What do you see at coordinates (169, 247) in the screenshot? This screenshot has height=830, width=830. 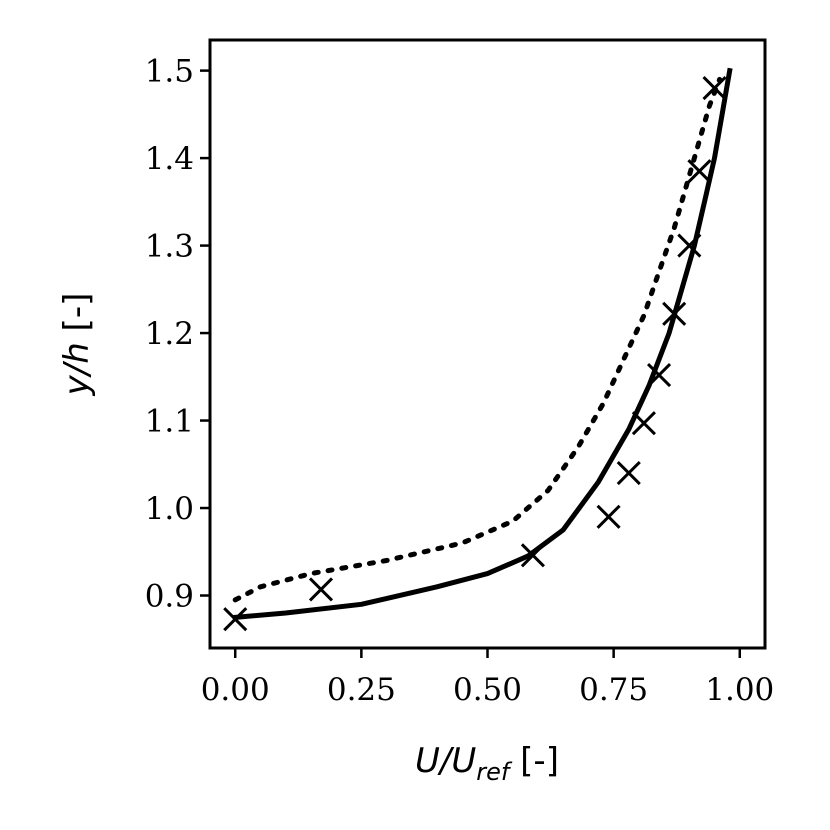 I see `y-tick-label: 1.3` at bounding box center [169, 247].